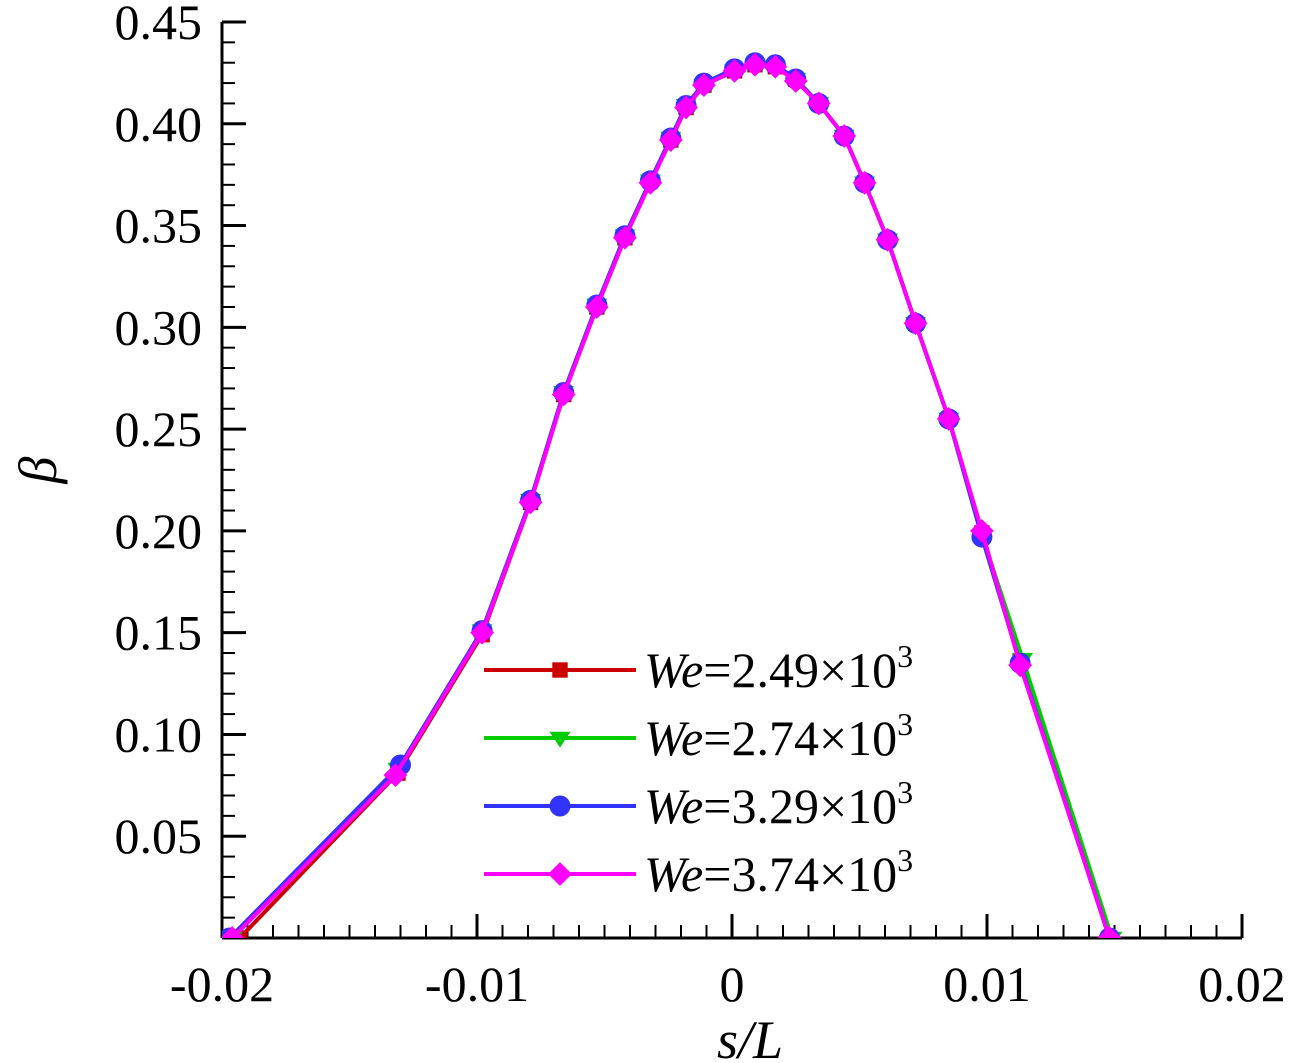 The width and height of the screenshot is (1299, 1063). Describe the element at coordinates (477, 984) in the screenshot. I see `x-tick-label: -0.01` at that location.